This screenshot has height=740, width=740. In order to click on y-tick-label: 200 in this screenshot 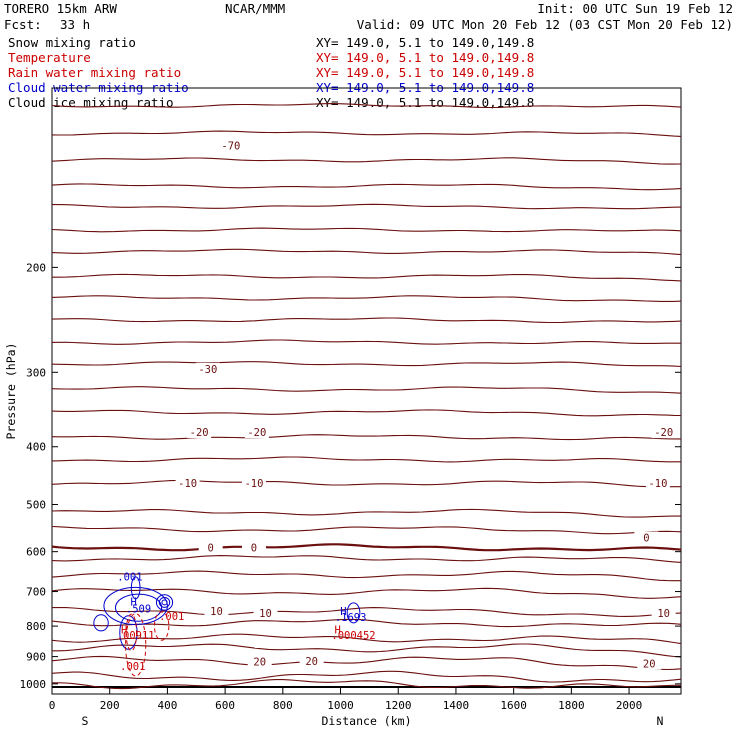, I will do `click(36, 267)`.